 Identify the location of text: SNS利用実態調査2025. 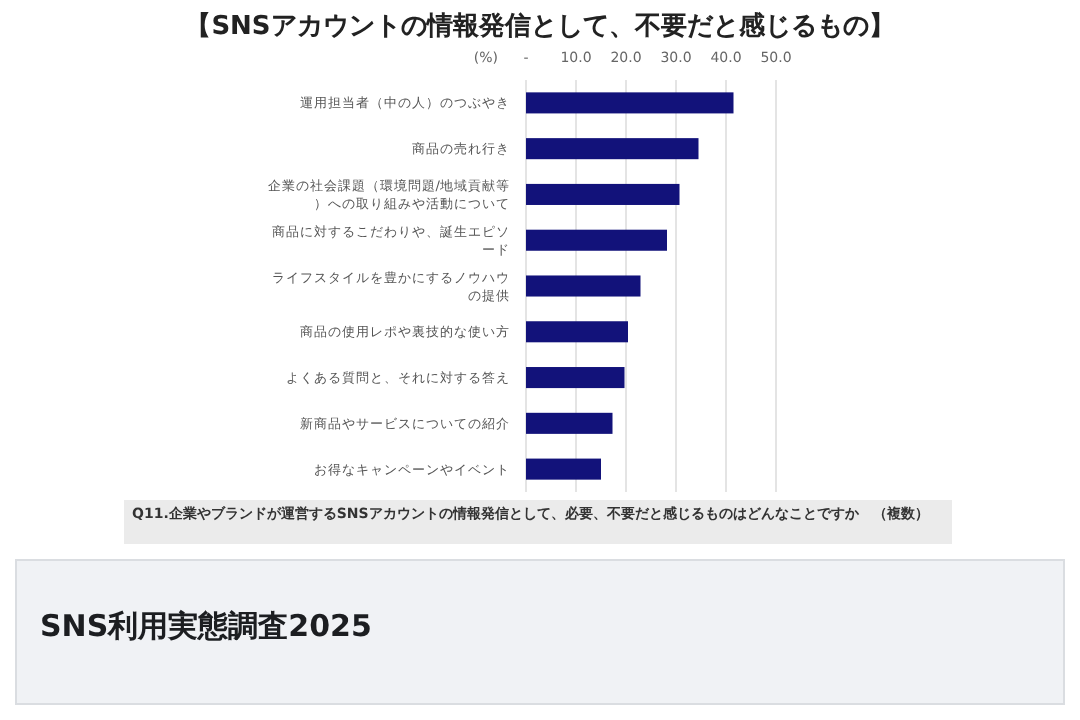
(206, 626).